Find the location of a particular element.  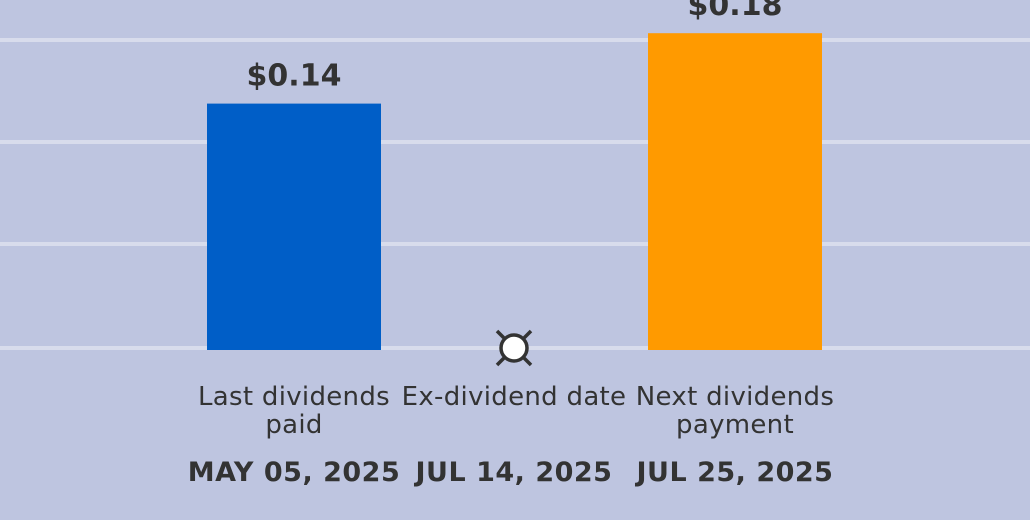

category-date: JUL 25, 2025 is located at coordinates (735, 472).